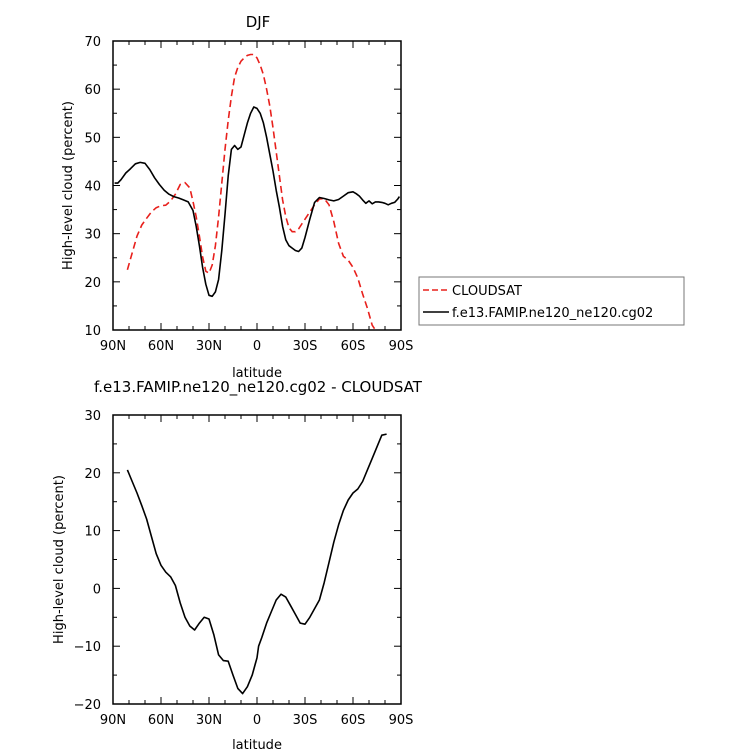  I want to click on bottom-chart-ytick-label: 20, so click(92, 474).